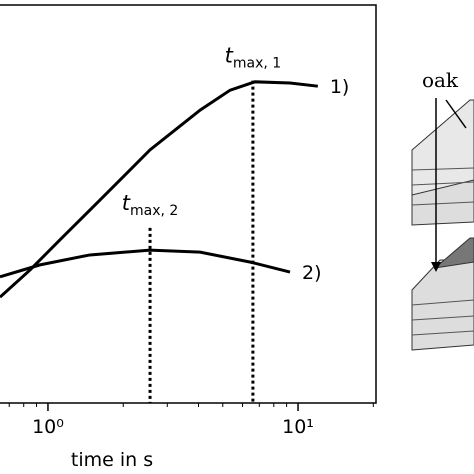 Image resolution: width=474 pixels, height=474 pixels. I want to click on marker-label: tmax, 1, so click(253, 58).